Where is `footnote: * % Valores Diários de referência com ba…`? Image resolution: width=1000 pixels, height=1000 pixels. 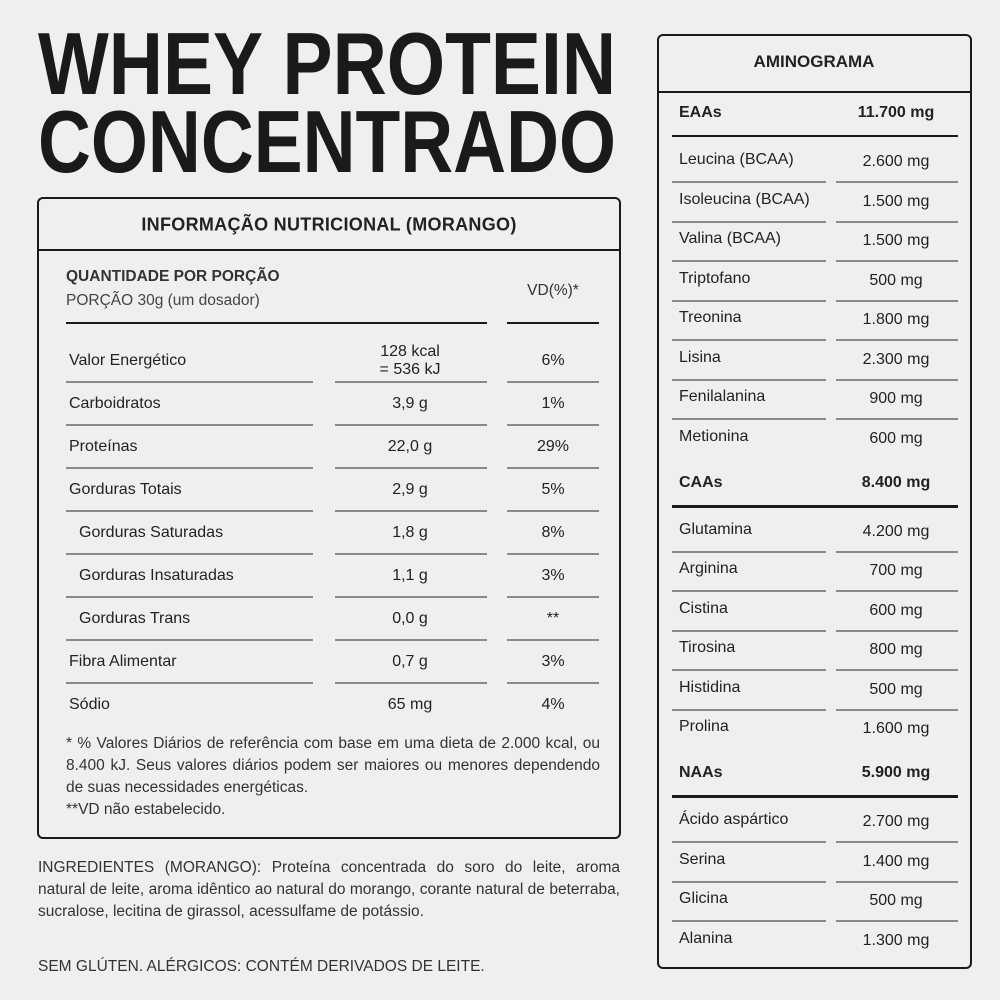 footnote: * % Valores Diários de referência com ba… is located at coordinates (333, 777).